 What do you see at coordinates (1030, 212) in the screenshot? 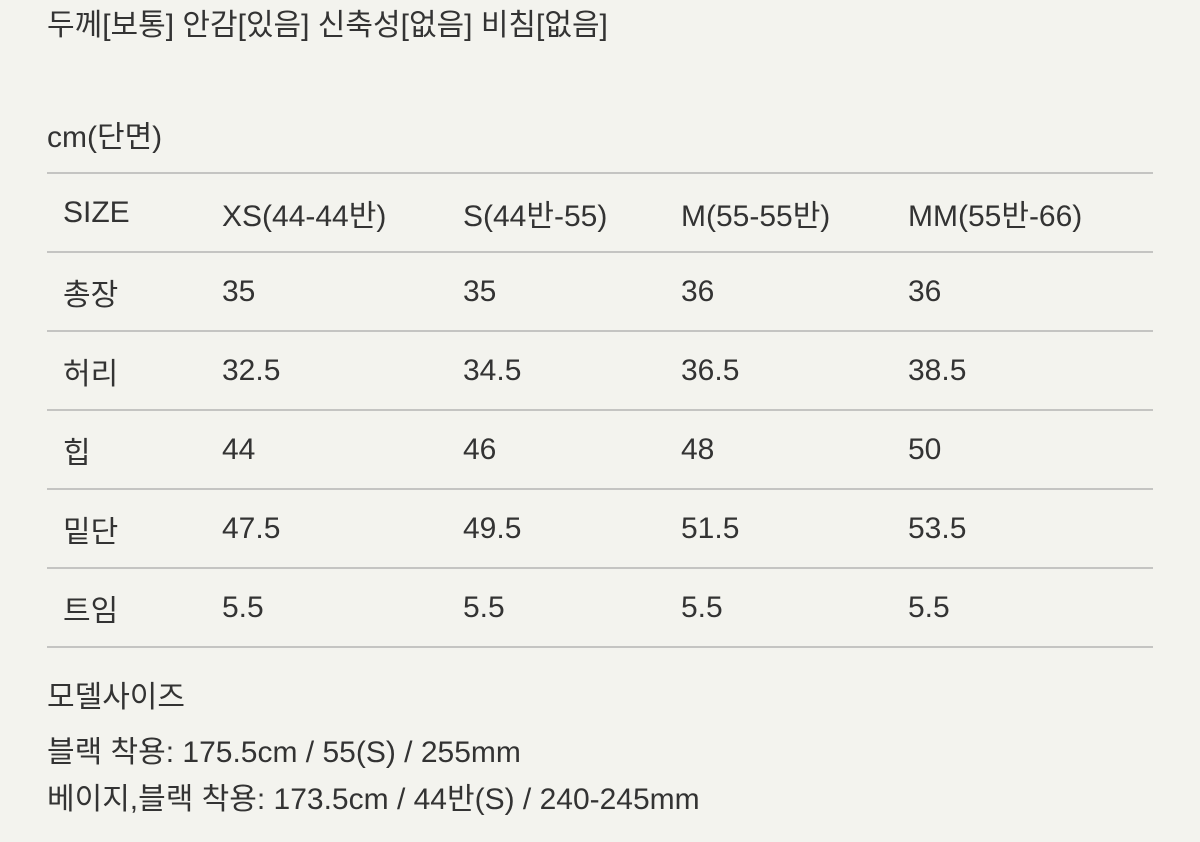
I see `header-cell: MM(55반-66)` at bounding box center [1030, 212].